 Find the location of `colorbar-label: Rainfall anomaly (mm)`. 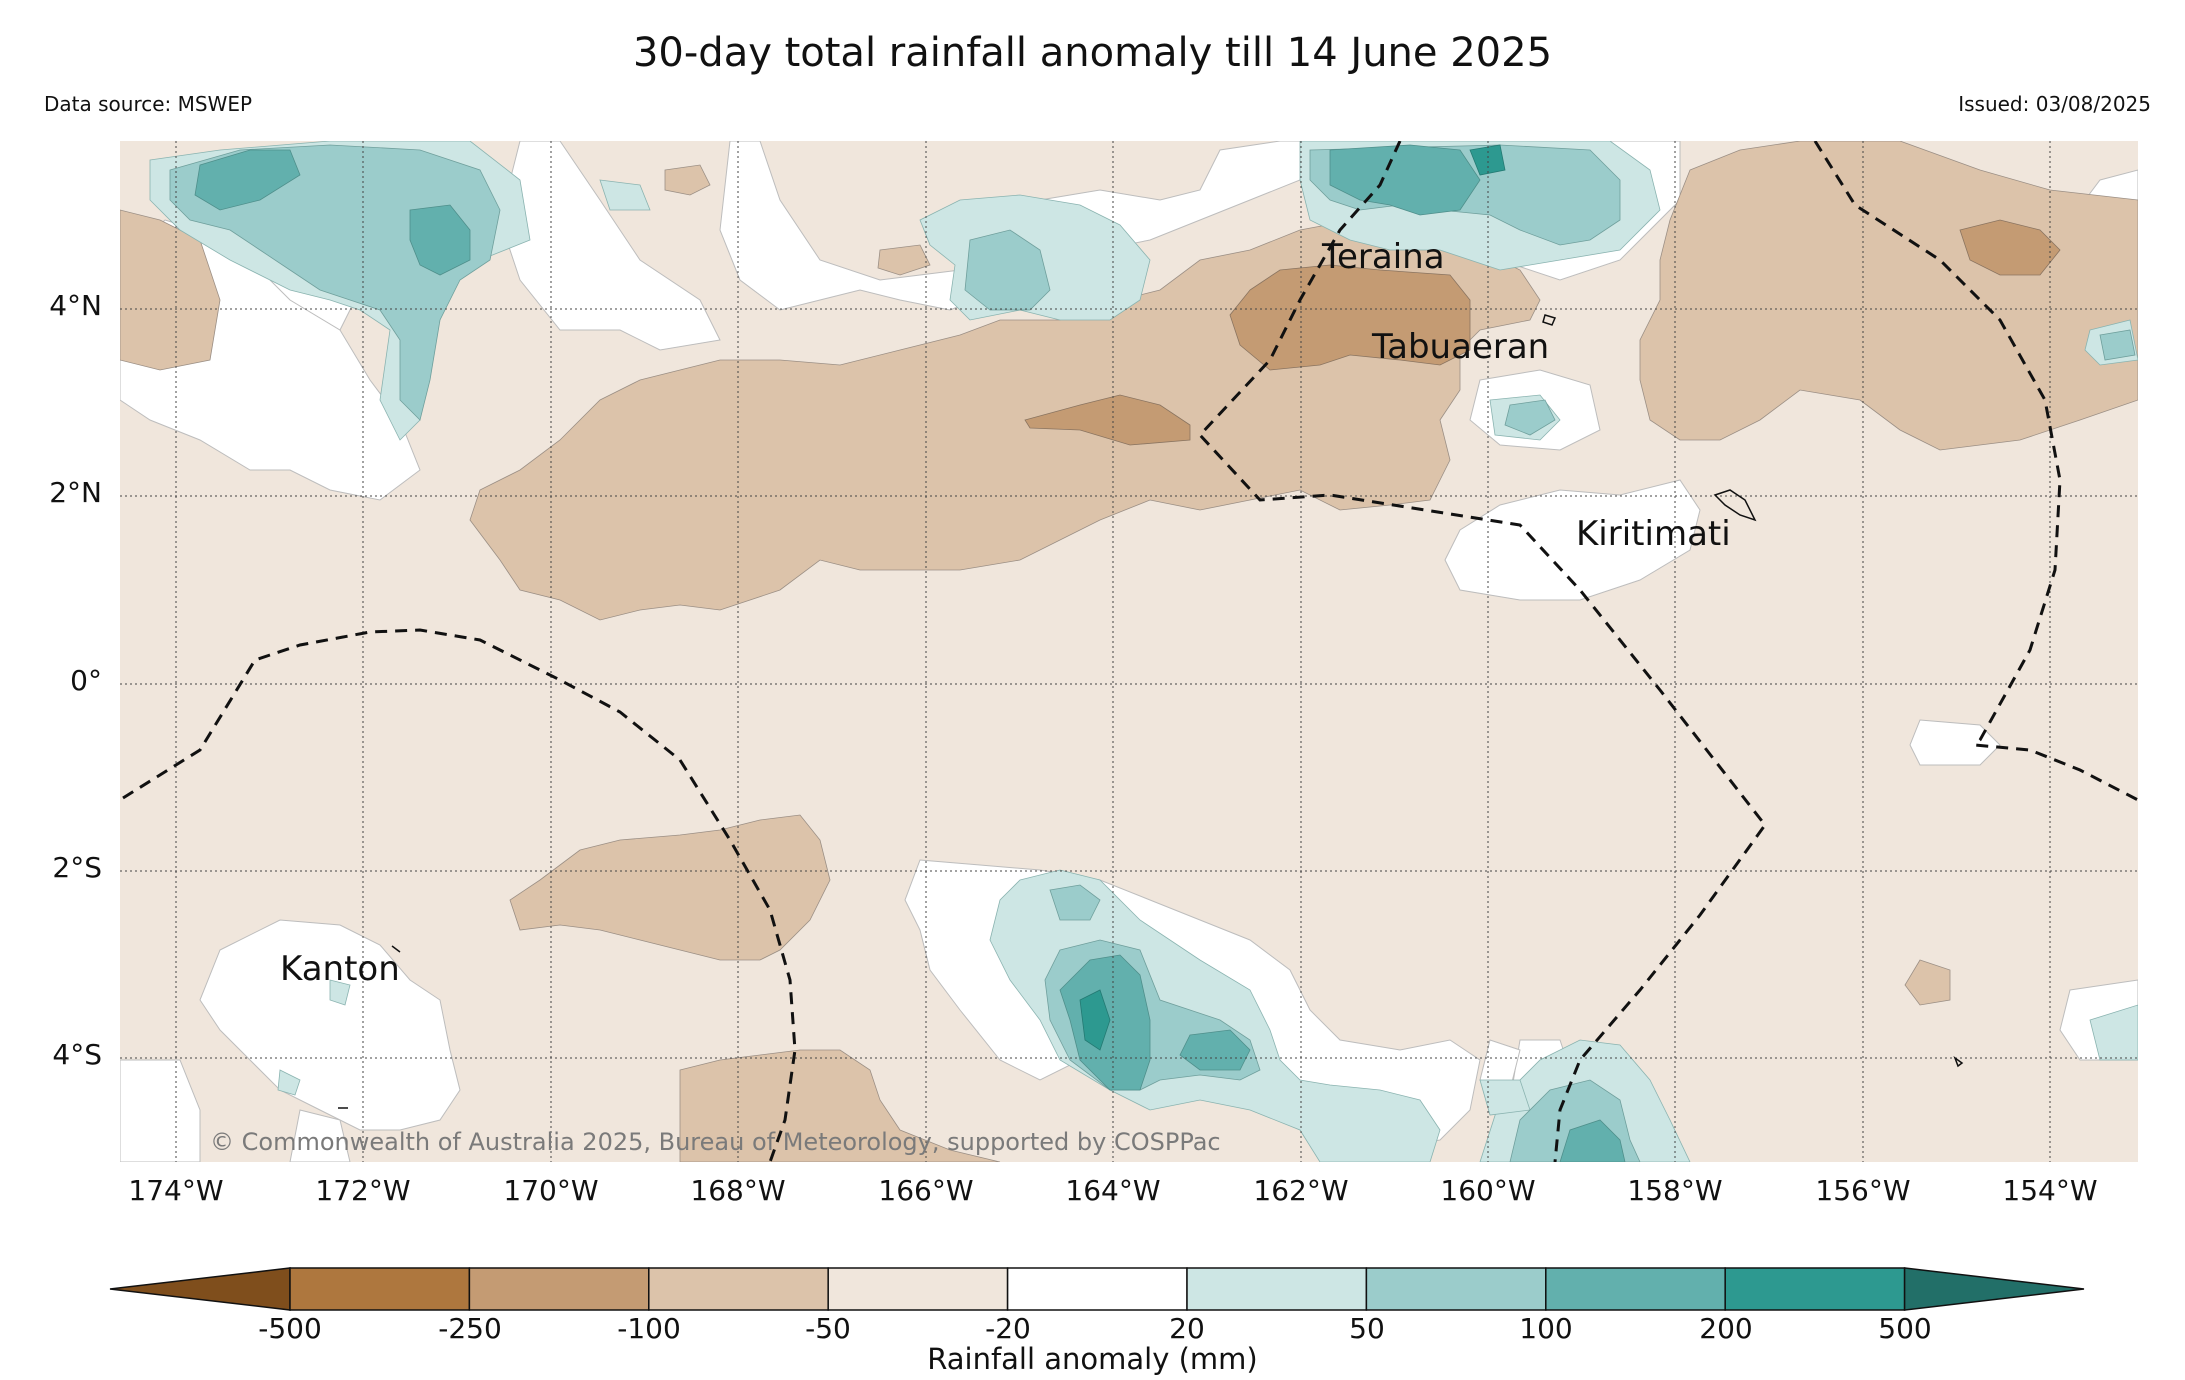

colorbar-label: Rainfall anomaly (mm) is located at coordinates (1092, 1359).